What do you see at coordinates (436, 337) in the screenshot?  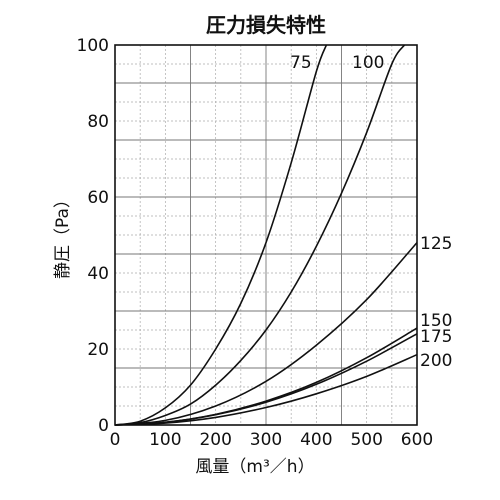 I see `curve-label-175: 175` at bounding box center [436, 337].